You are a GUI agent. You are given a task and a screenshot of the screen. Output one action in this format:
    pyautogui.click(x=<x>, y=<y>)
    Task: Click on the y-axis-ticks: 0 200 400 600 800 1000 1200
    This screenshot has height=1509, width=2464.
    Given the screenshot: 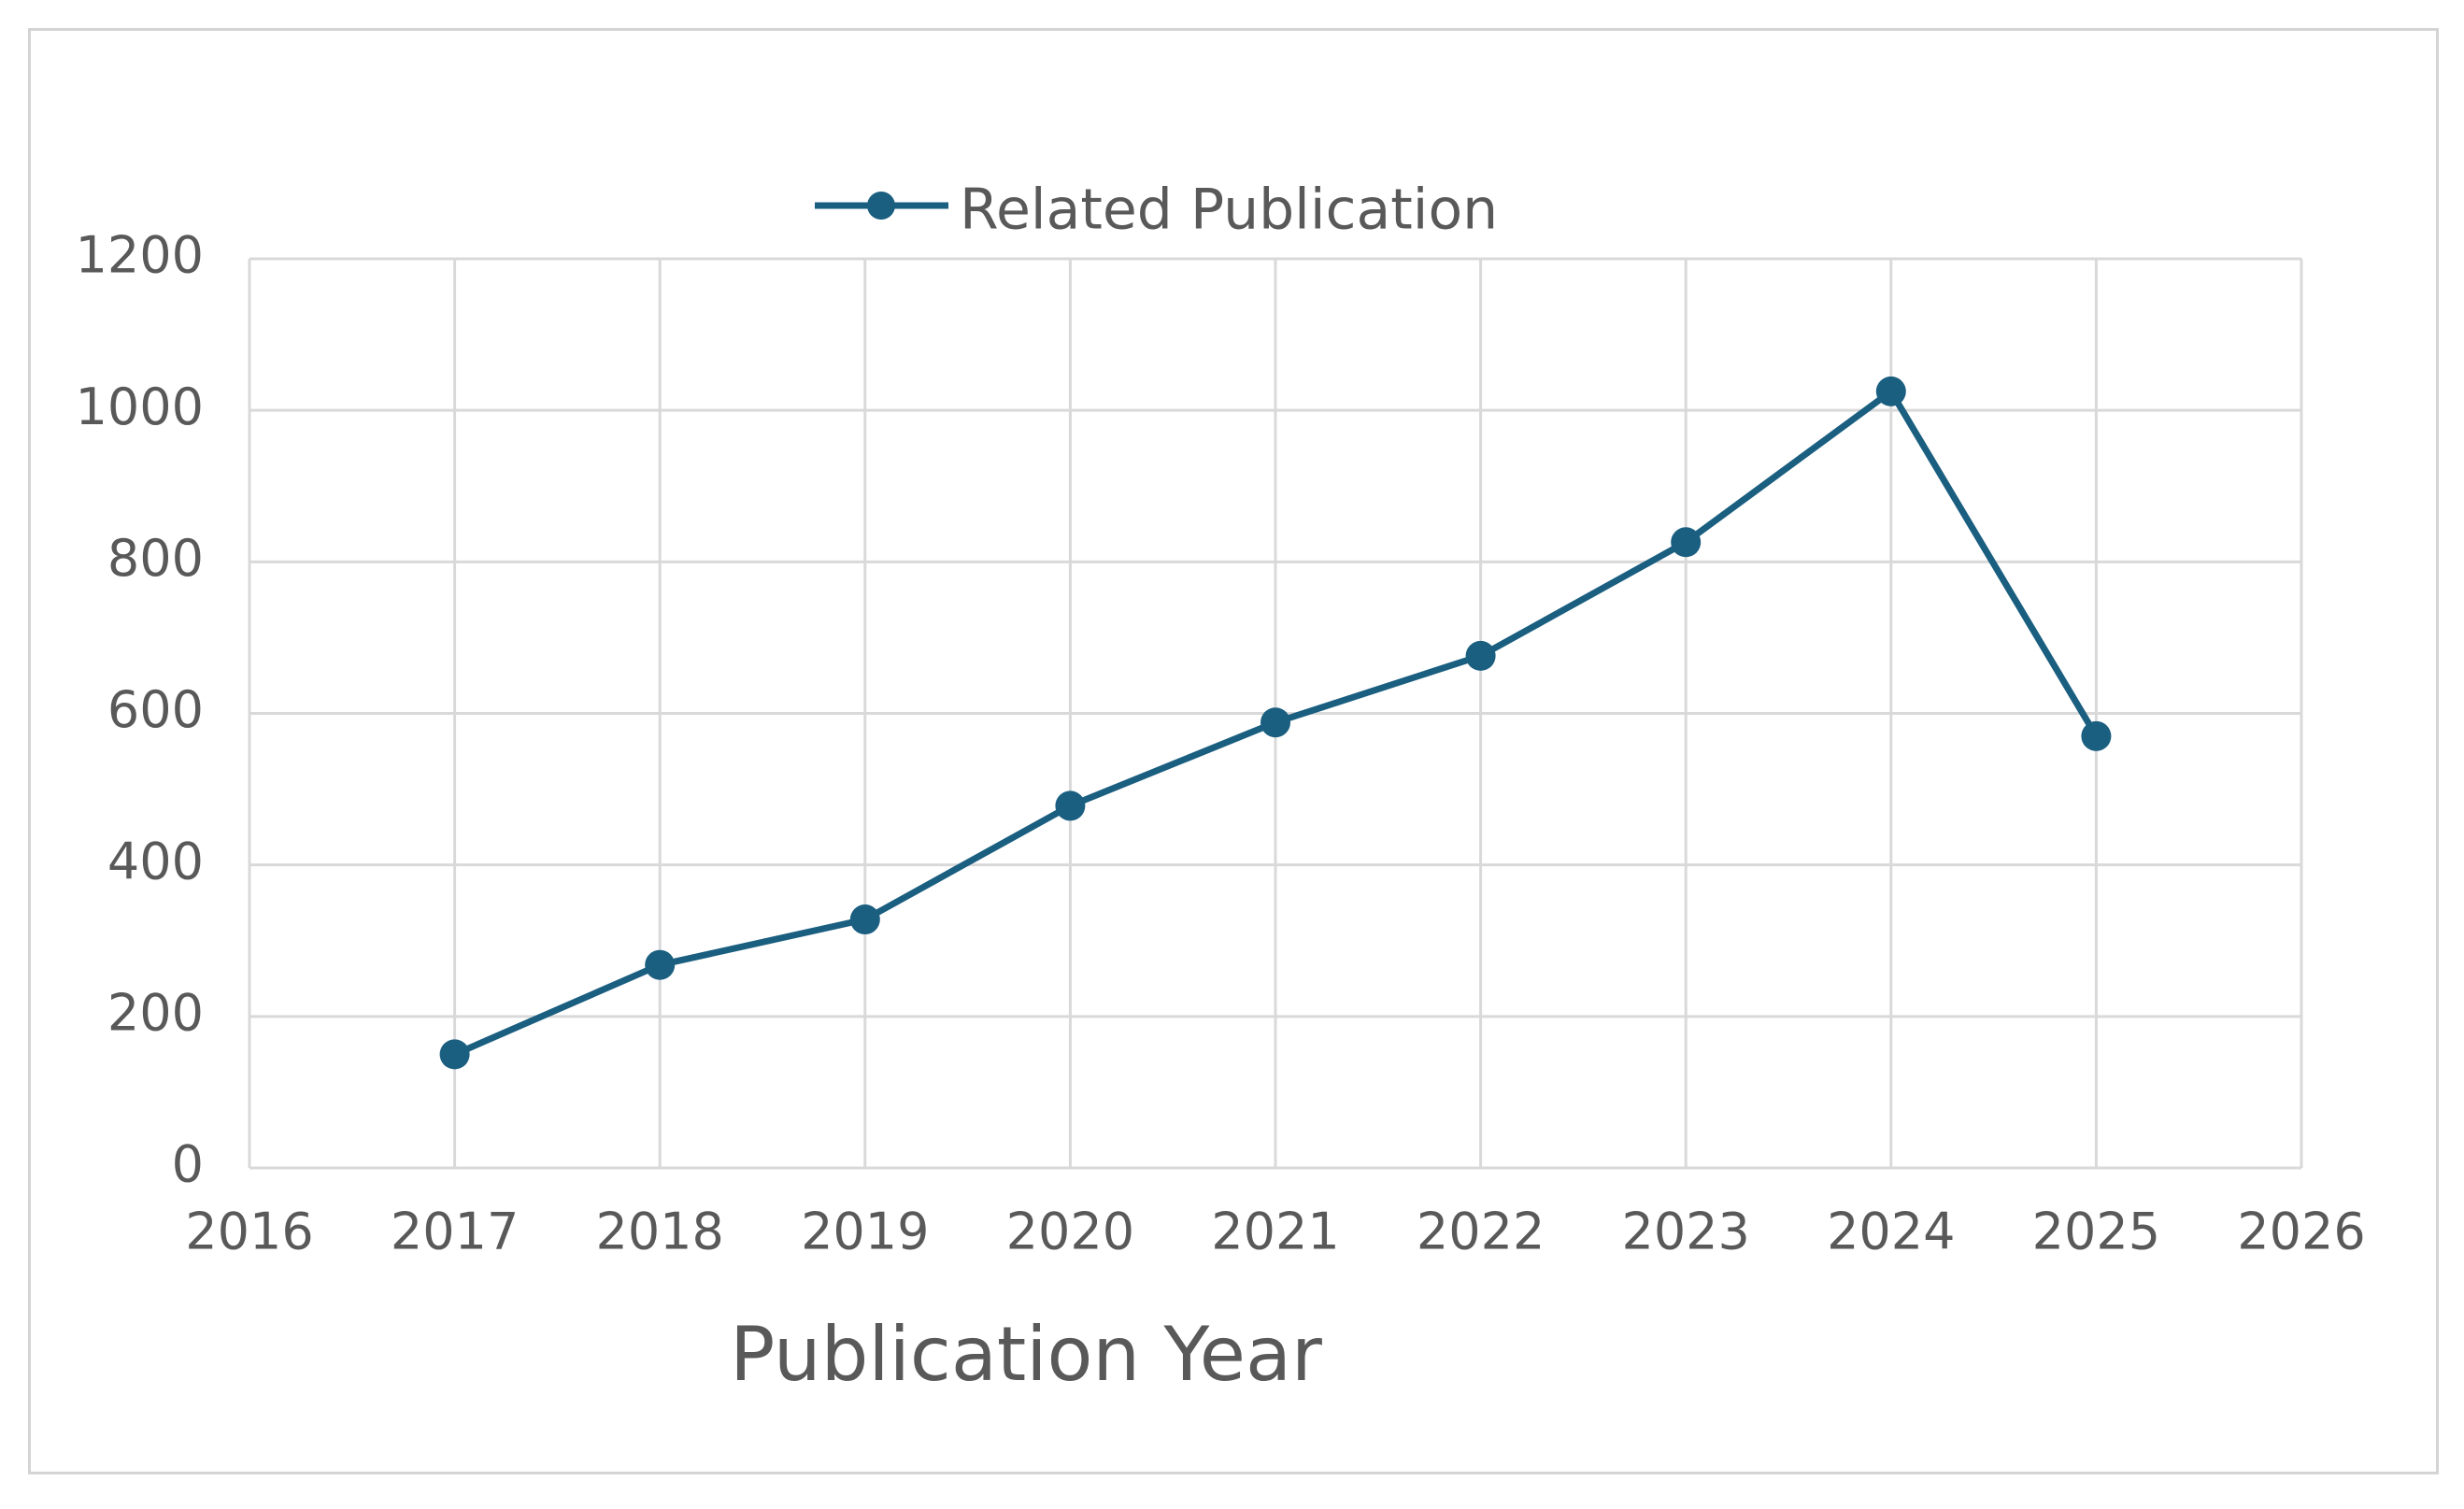 What is the action you would take?
    pyautogui.click(x=140, y=710)
    